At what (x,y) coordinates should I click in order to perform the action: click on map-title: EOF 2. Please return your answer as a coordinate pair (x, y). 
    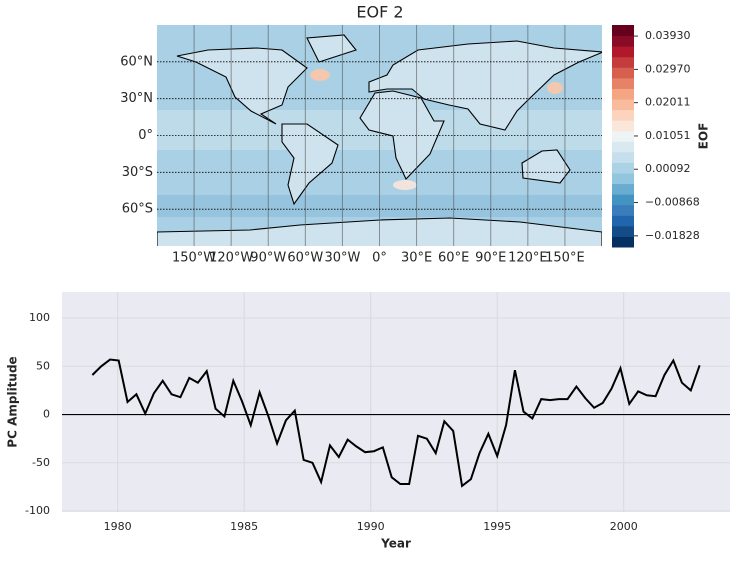
    Looking at the image, I should click on (379, 12).